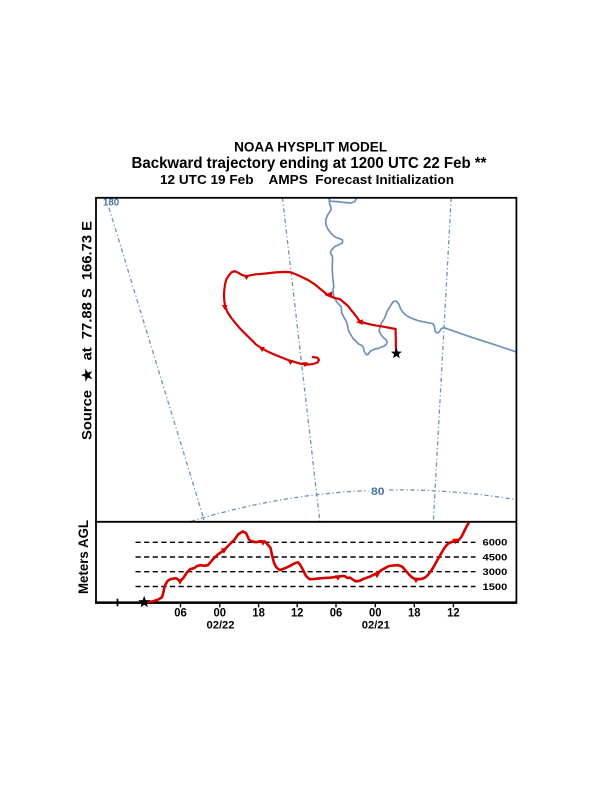 The image size is (612, 792). What do you see at coordinates (221, 626) in the screenshot?
I see `svg-text: 02/22` at bounding box center [221, 626].